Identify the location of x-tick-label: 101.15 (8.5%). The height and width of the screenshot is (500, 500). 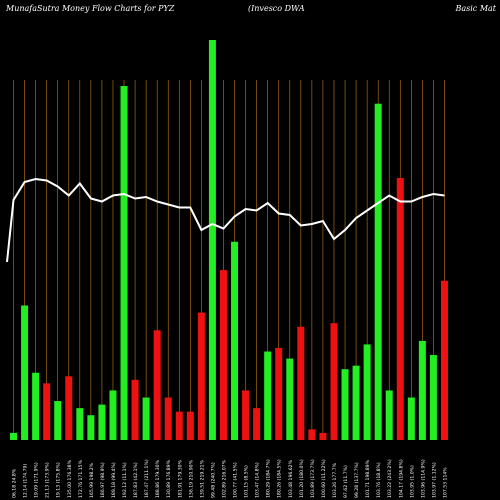
(247, 481).